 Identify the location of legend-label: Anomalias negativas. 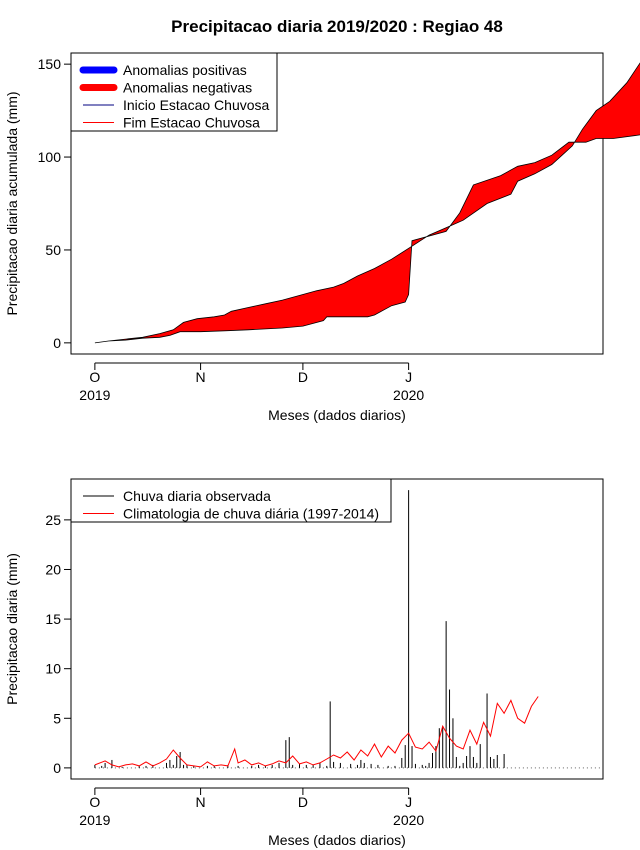
(187, 88).